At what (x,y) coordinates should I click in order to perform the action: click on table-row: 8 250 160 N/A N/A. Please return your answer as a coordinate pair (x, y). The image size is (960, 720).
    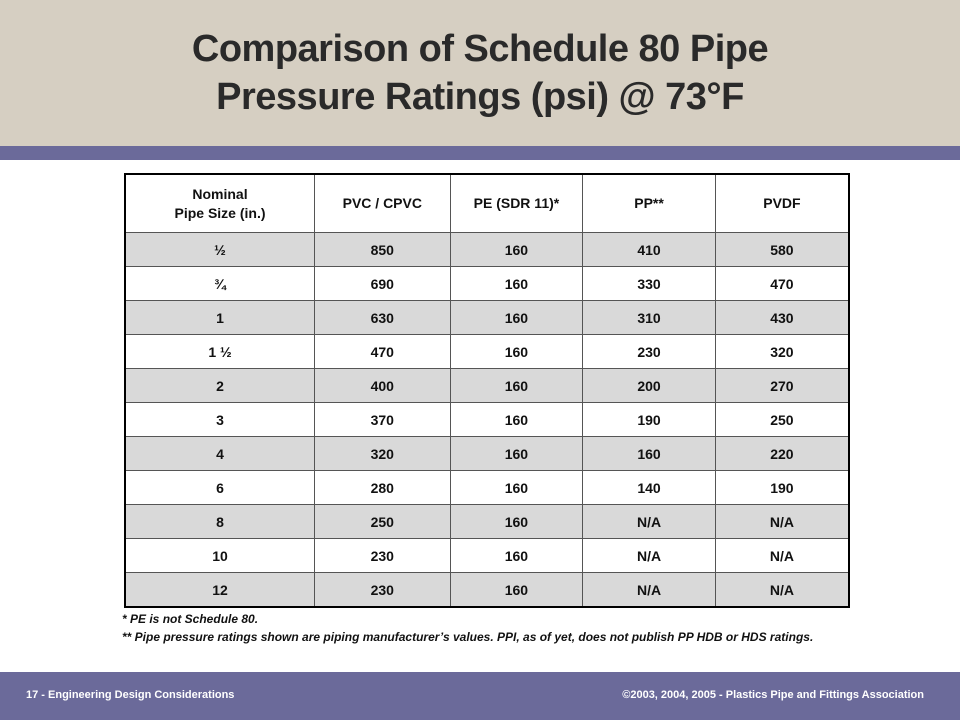
    Looking at the image, I should click on (487, 521).